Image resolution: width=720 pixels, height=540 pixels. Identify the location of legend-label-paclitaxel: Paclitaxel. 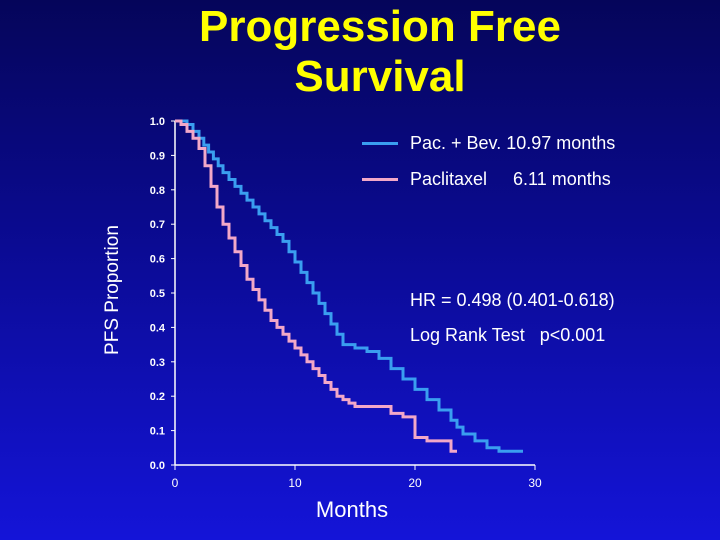
(449, 179).